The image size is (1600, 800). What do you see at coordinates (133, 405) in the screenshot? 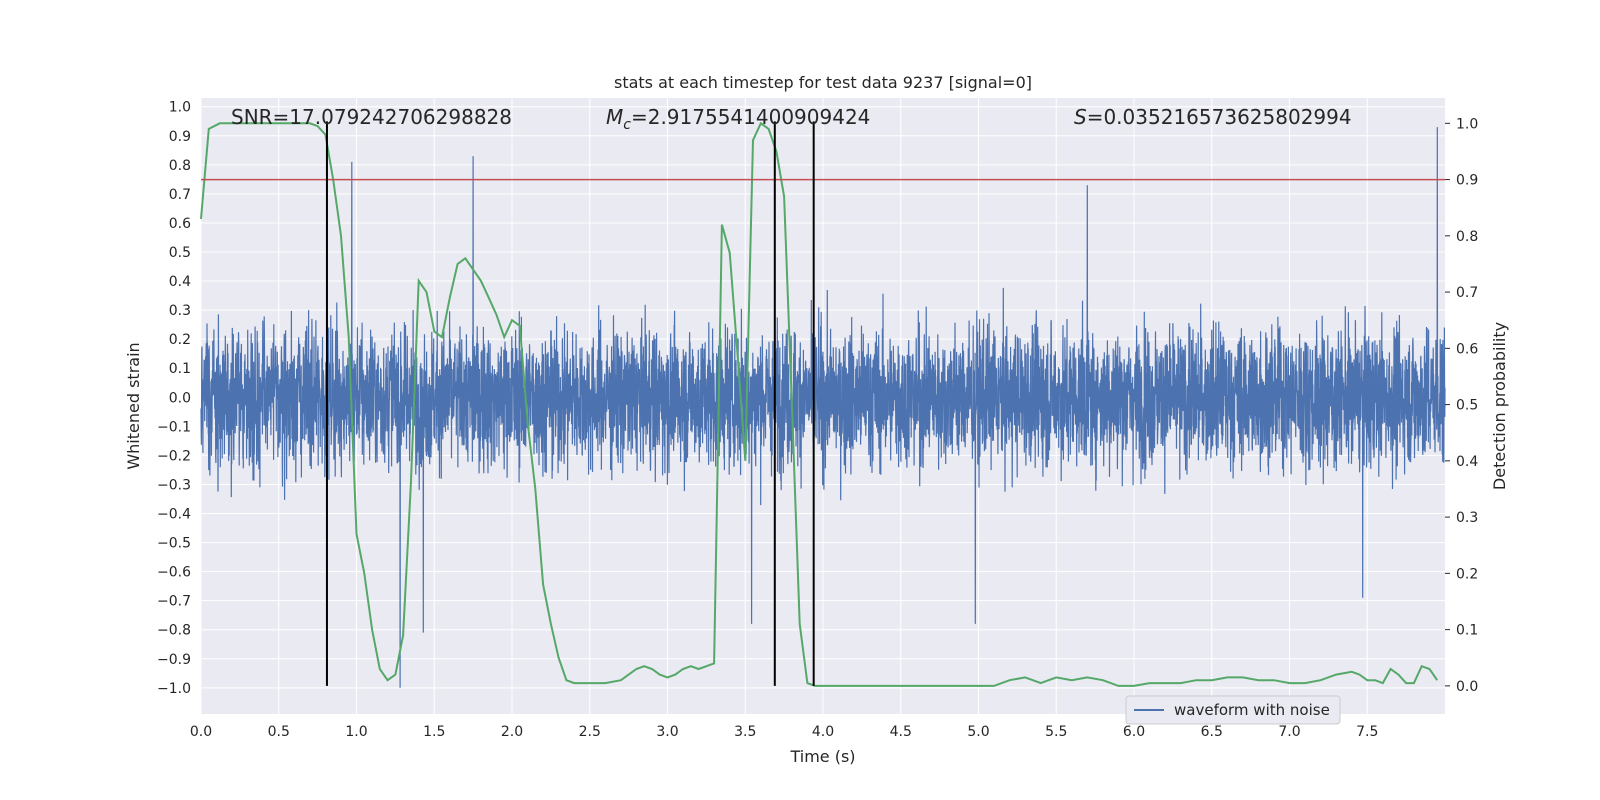
I see `y-axis-label-left: Whitened strain` at bounding box center [133, 405].